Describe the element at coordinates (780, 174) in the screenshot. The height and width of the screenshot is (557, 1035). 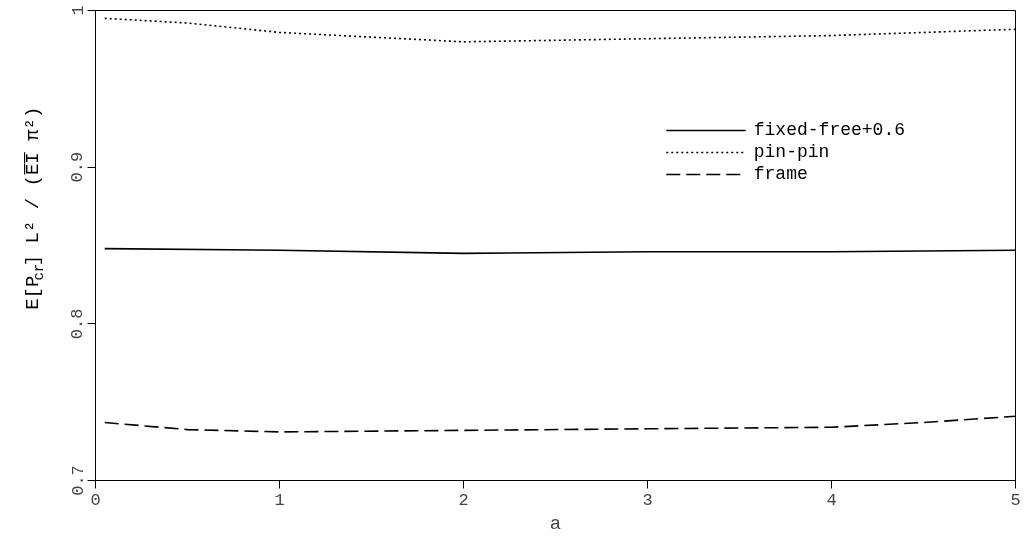
I see `legend-label: frame` at that location.